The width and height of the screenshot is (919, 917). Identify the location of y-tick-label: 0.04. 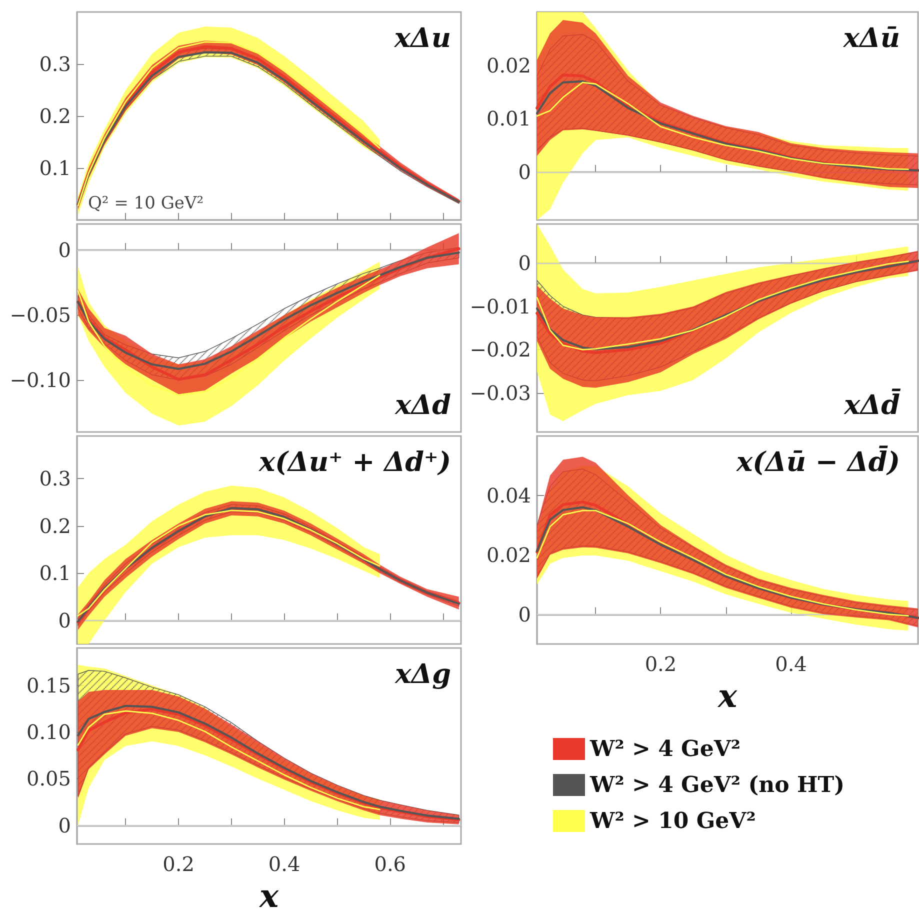
(508, 495).